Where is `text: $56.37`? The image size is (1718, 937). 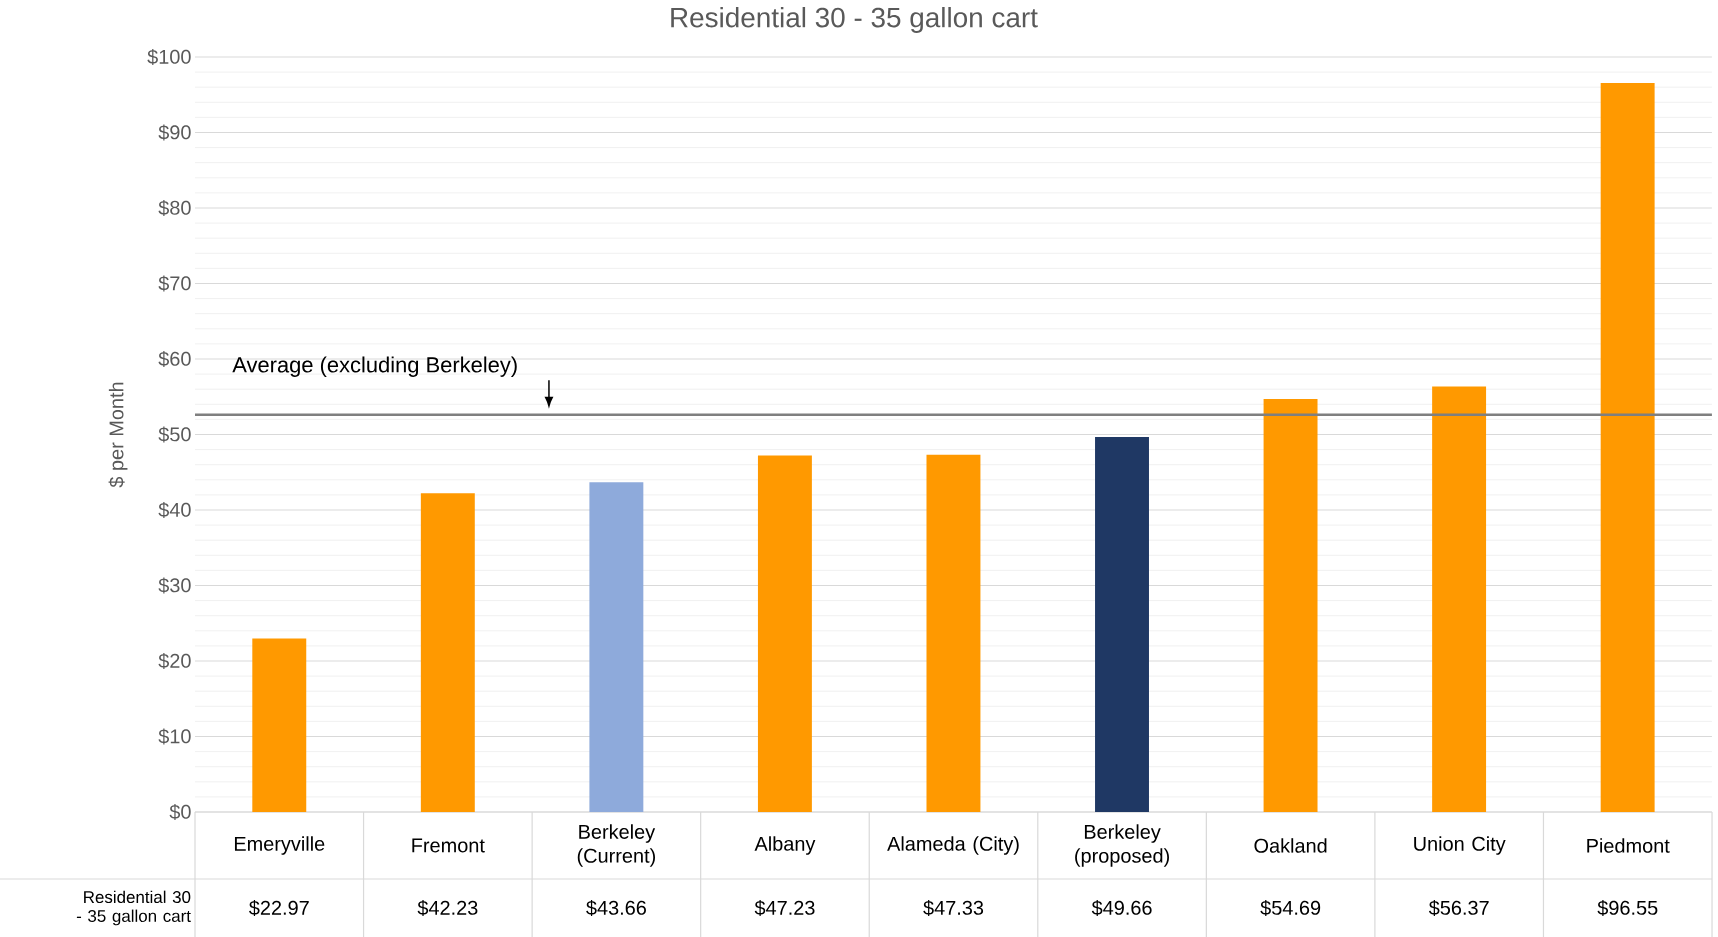
text: $56.37 is located at coordinates (1458, 908).